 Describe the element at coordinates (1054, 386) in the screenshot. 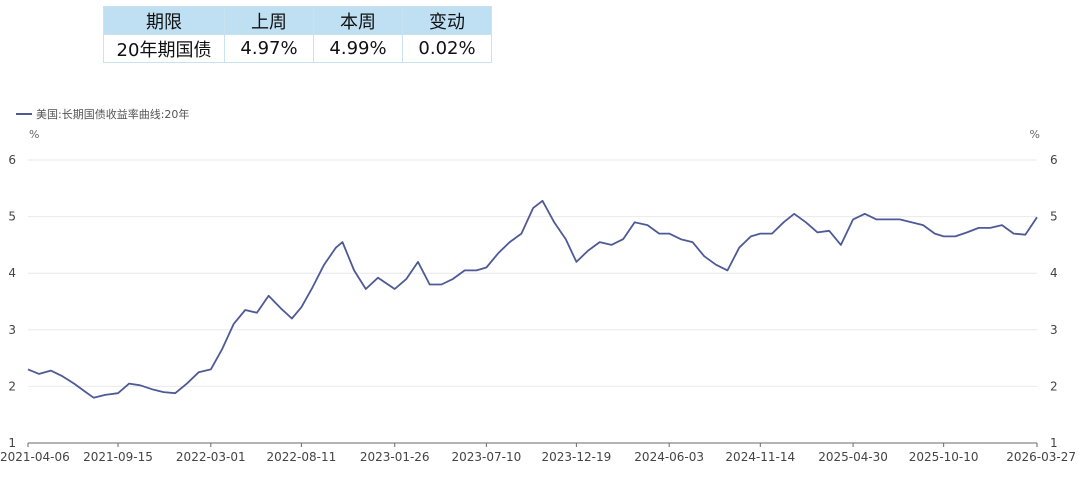

I see `y-tick-label-right: 2` at that location.